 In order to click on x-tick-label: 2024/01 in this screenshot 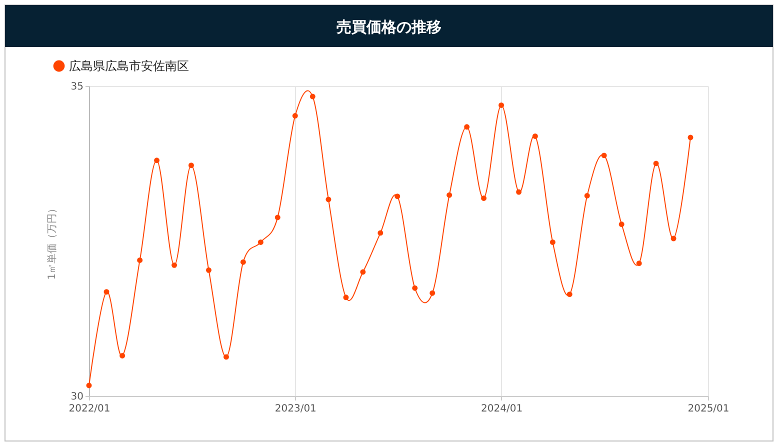, I will do `click(502, 409)`.